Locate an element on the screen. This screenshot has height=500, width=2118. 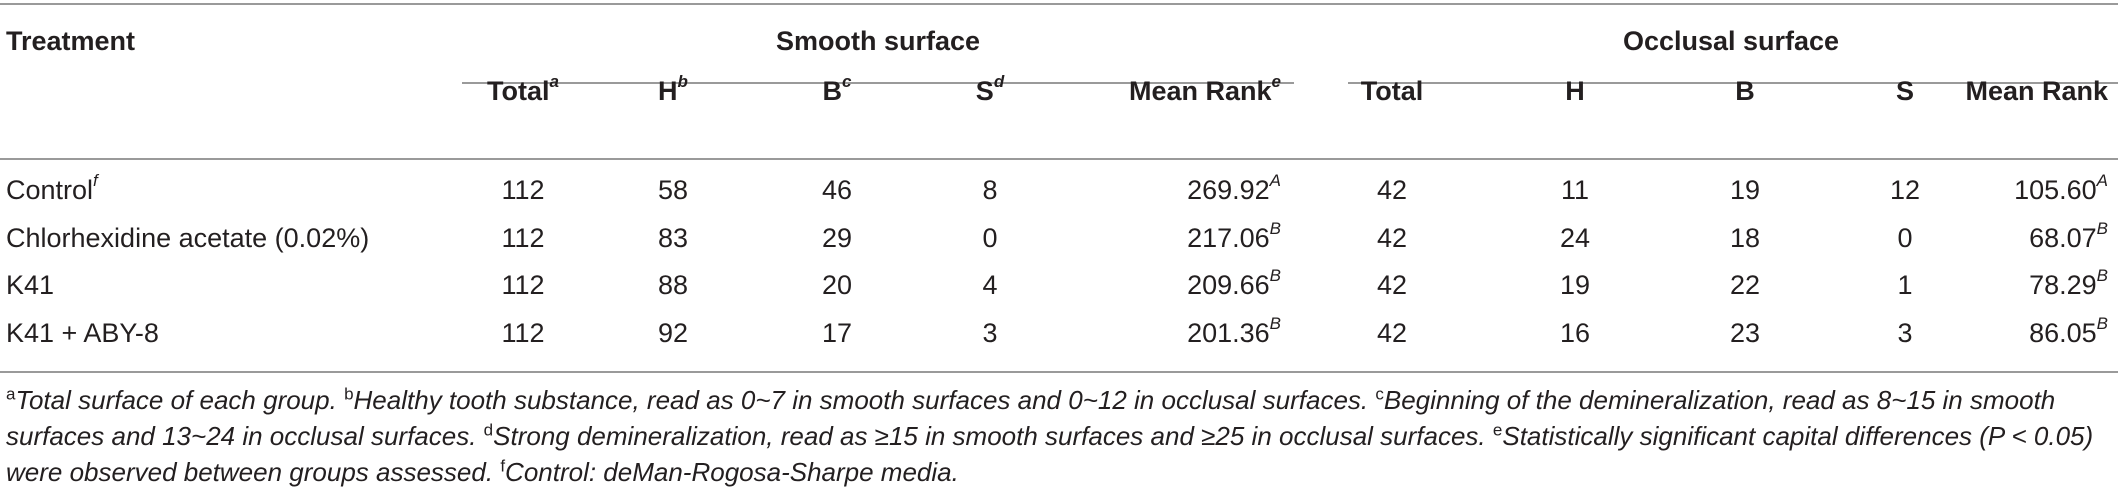
occlusal-mean-rank-cell: 105.60A is located at coordinates (2061, 189).